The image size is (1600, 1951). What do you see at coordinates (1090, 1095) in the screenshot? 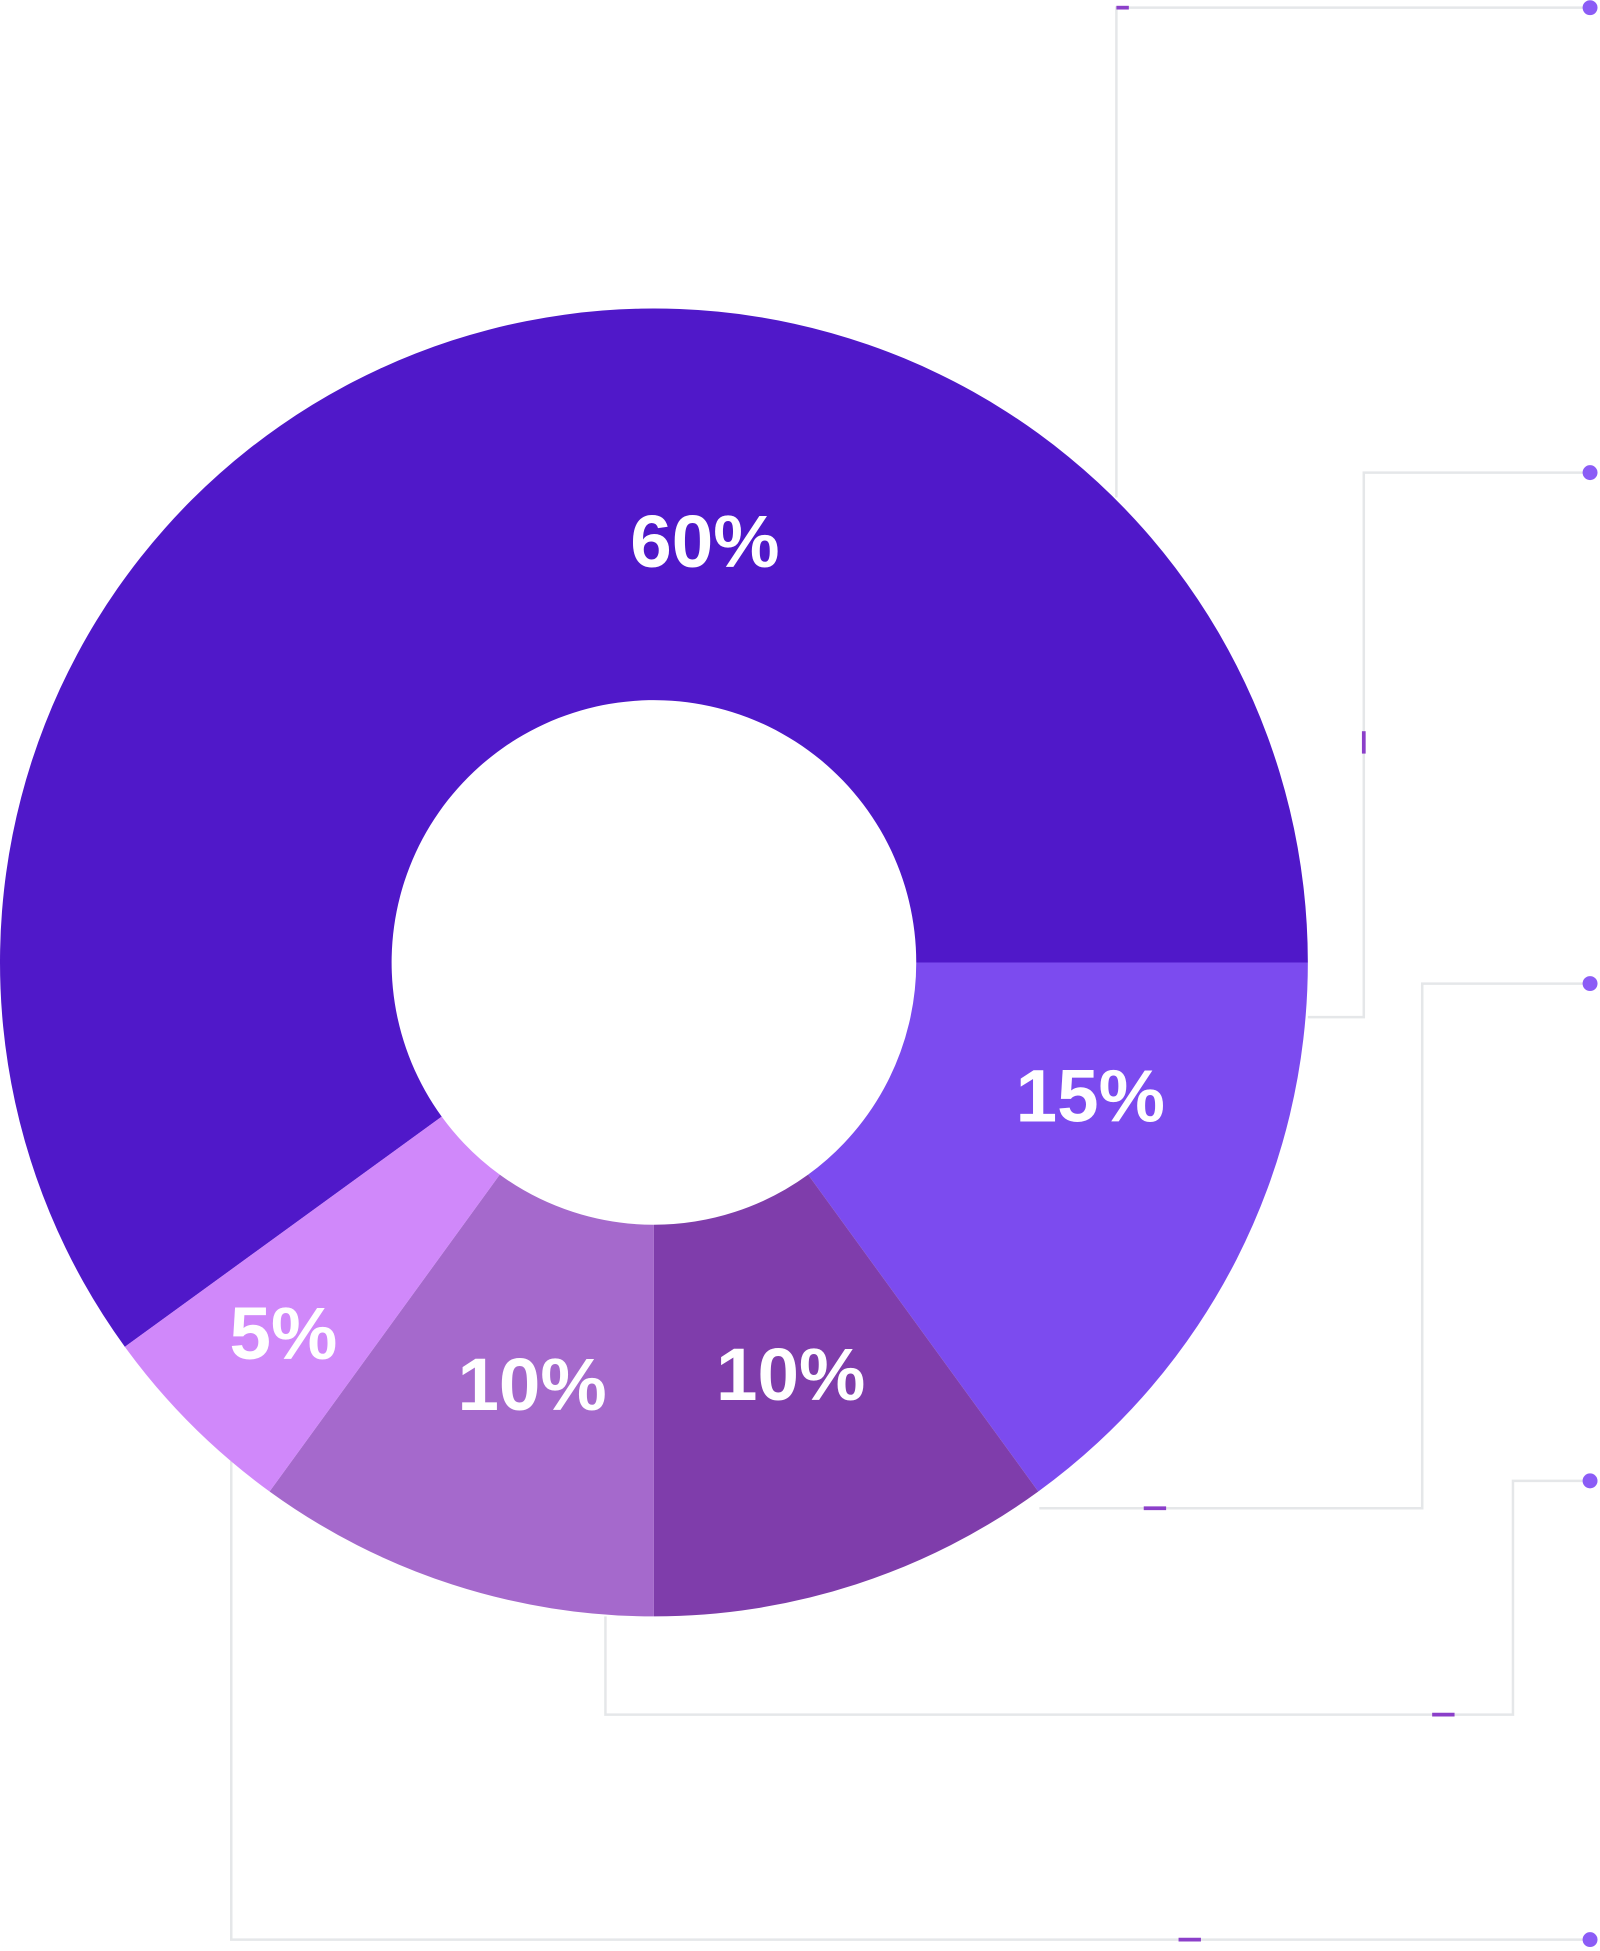
I see `value-label: 15%` at bounding box center [1090, 1095].